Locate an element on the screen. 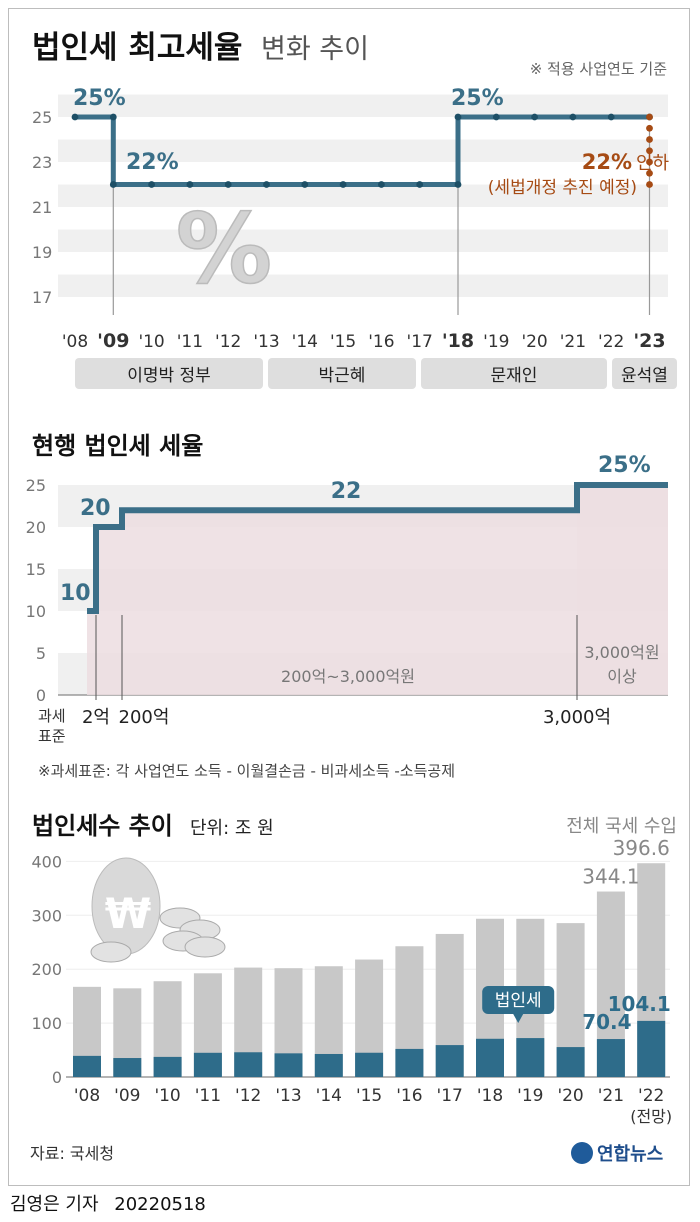 The image size is (700, 1222). x-tick-label: '12 is located at coordinates (248, 1096).